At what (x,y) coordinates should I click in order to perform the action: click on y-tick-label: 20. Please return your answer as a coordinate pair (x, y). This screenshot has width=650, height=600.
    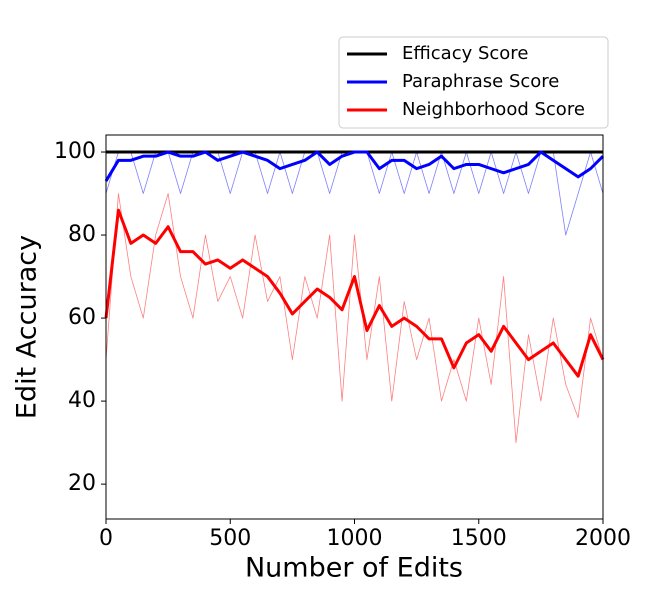
    Looking at the image, I should click on (82, 483).